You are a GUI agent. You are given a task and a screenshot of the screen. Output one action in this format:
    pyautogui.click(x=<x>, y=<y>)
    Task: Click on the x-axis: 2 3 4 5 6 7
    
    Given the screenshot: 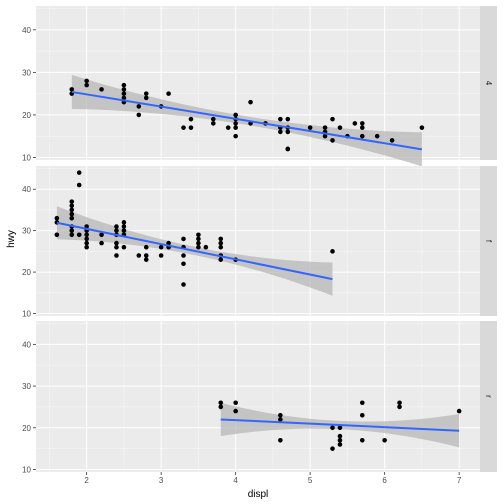 What is the action you would take?
    pyautogui.click(x=273, y=478)
    